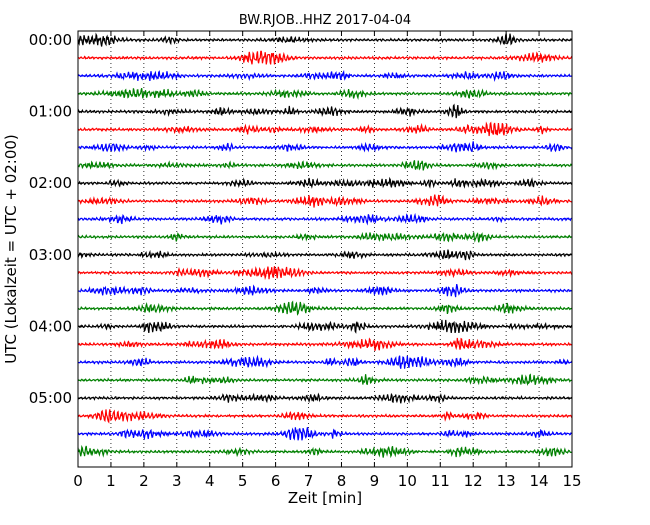  Describe the element at coordinates (210, 481) in the screenshot. I see `x-tick-label: 4` at that location.